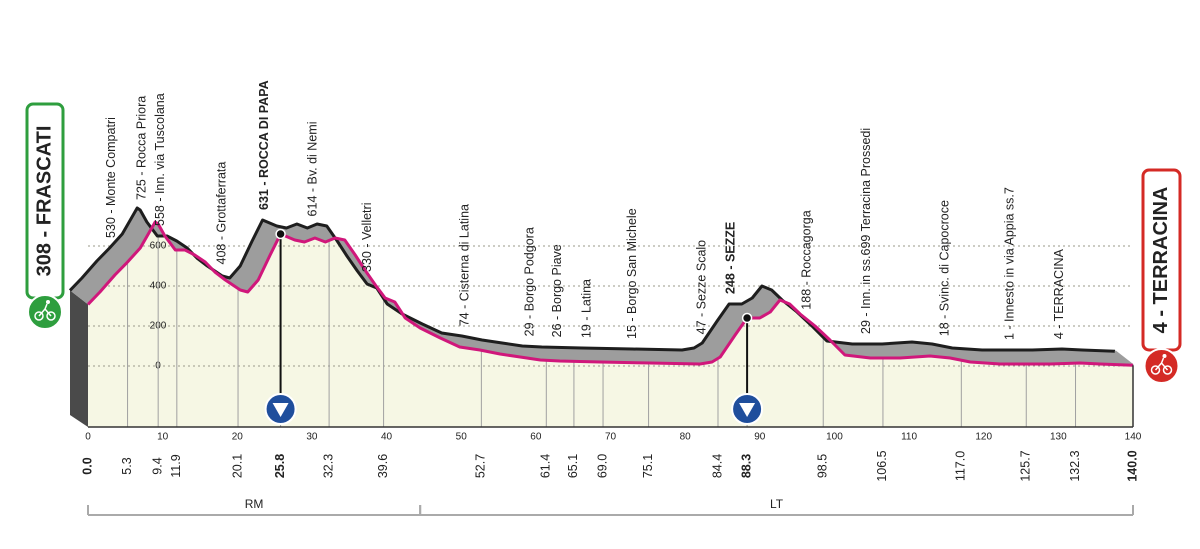 Image resolution: width=1200 pixels, height=549 pixels. Describe the element at coordinates (1164, 356) in the screenshot. I see `finish-icon-head` at that location.